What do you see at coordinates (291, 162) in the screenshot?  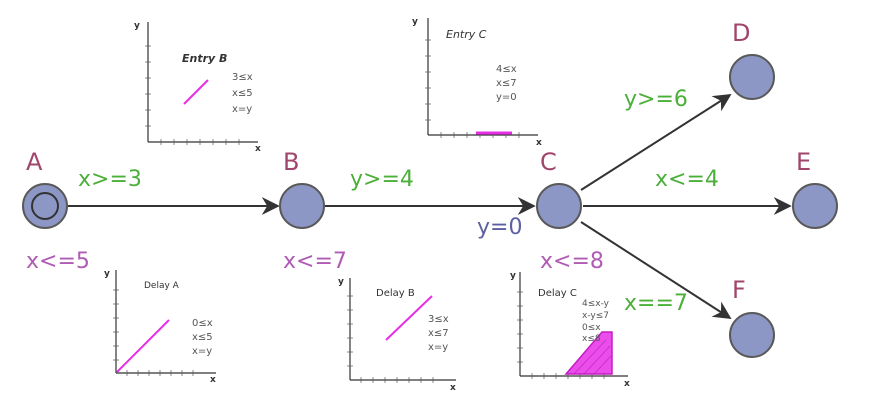 I see `location-label-b: B` at bounding box center [291, 162].